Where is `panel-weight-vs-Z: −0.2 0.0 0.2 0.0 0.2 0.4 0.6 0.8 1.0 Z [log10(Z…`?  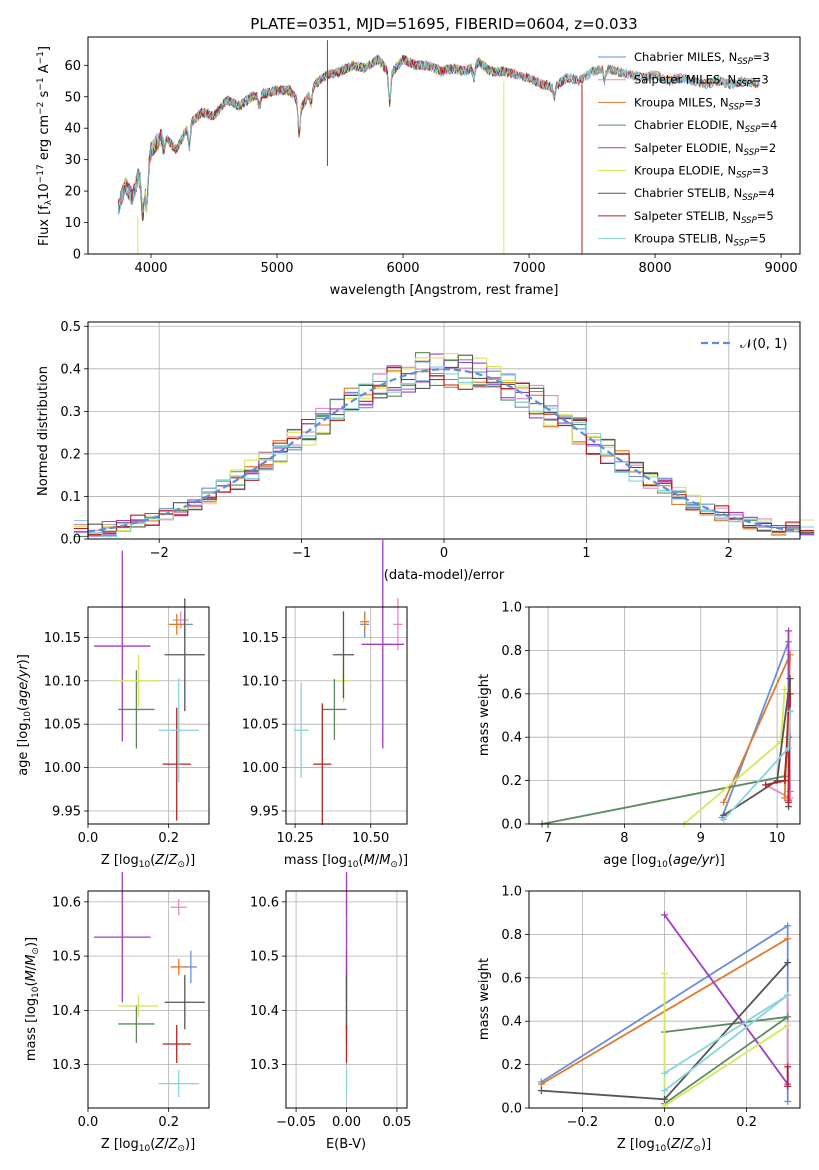 panel-weight-vs-Z: −0.2 0.0 0.2 0.0 0.2 0.4 0.6 0.8 1.0 Z [log10(Z… is located at coordinates (639, 1019).